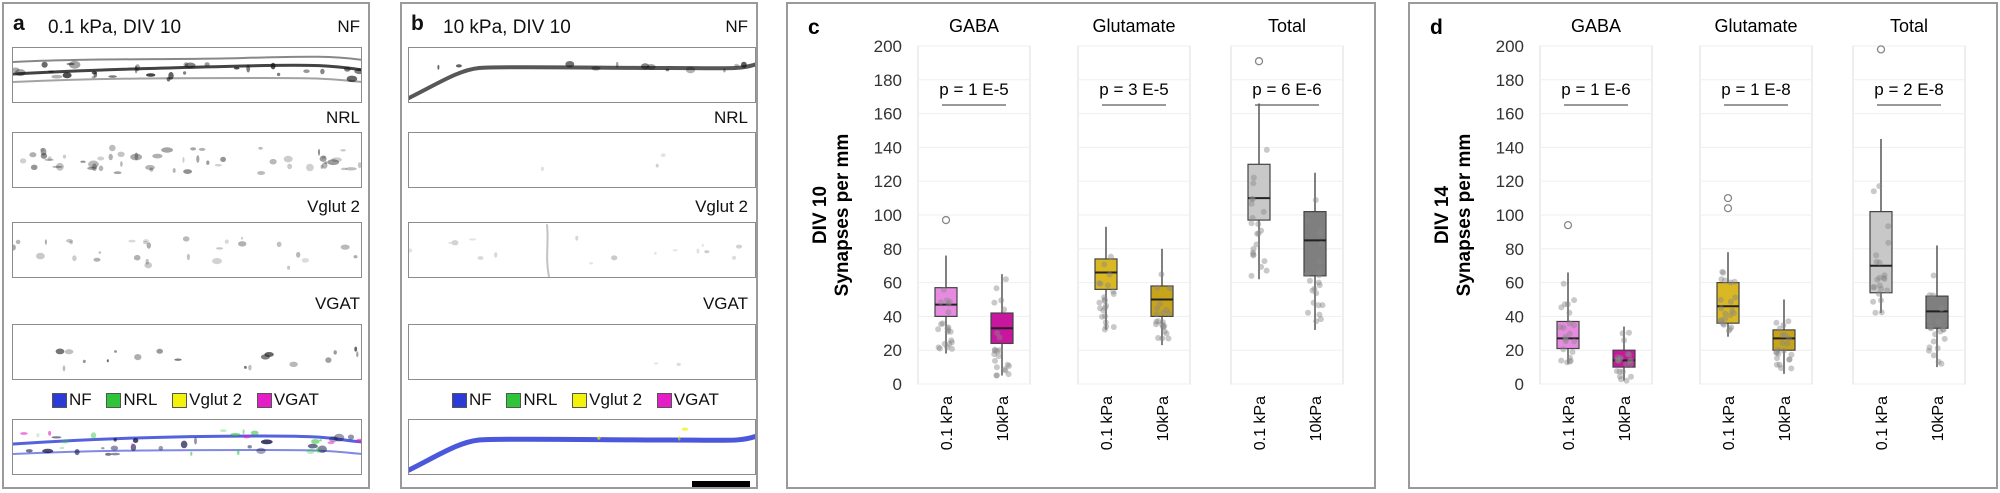 The width and height of the screenshot is (2000, 493). I want to click on facet-title: Glutamate, so click(1133, 26).